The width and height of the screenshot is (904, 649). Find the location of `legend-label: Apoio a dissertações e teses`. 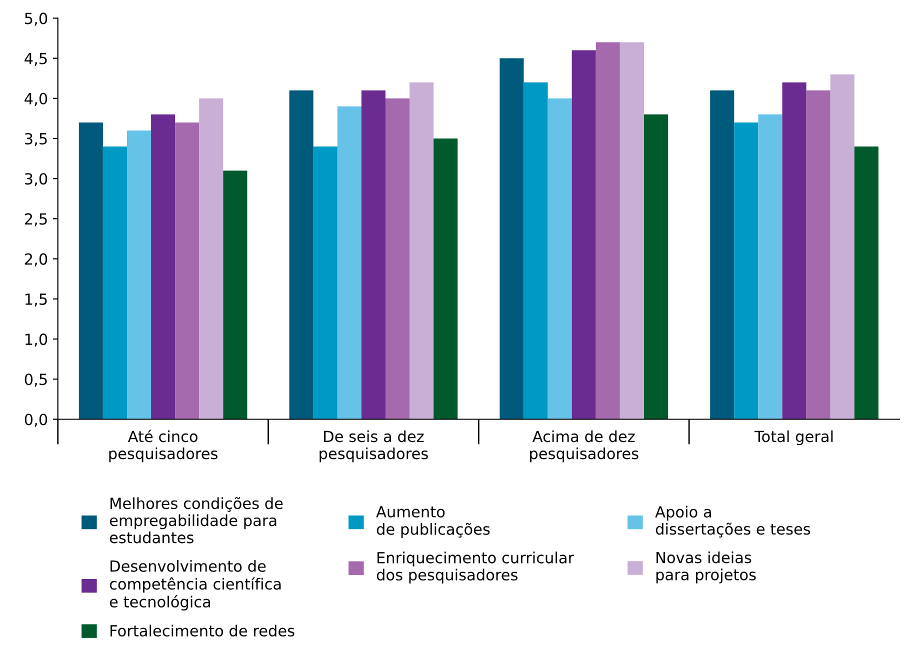

legend-label: Apoio a dissertações e teses is located at coordinates (732, 522).